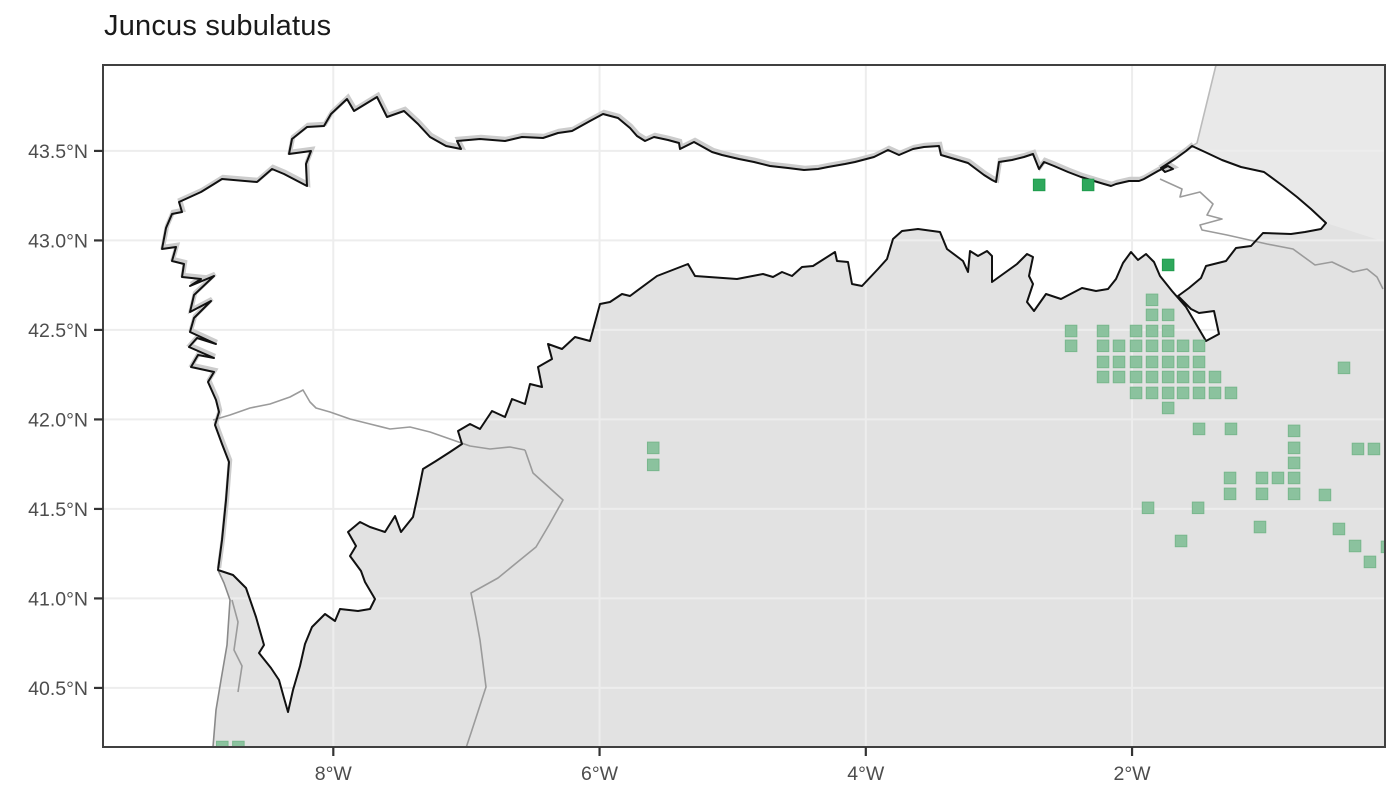 Image resolution: width=1400 pixels, height=800 pixels. I want to click on y-axis-tick-label: 41.0°N, so click(58, 599).